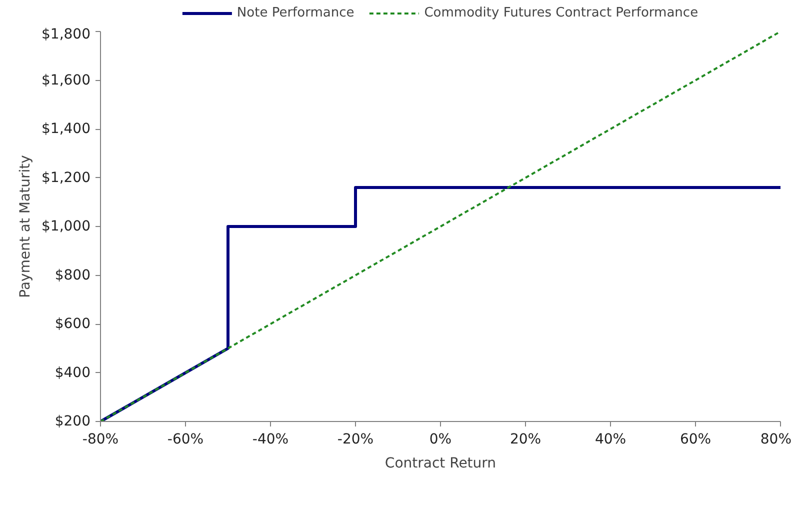 This screenshot has height=522, width=810. What do you see at coordinates (66, 34) in the screenshot?
I see `y-tick-label: $1,800` at bounding box center [66, 34].